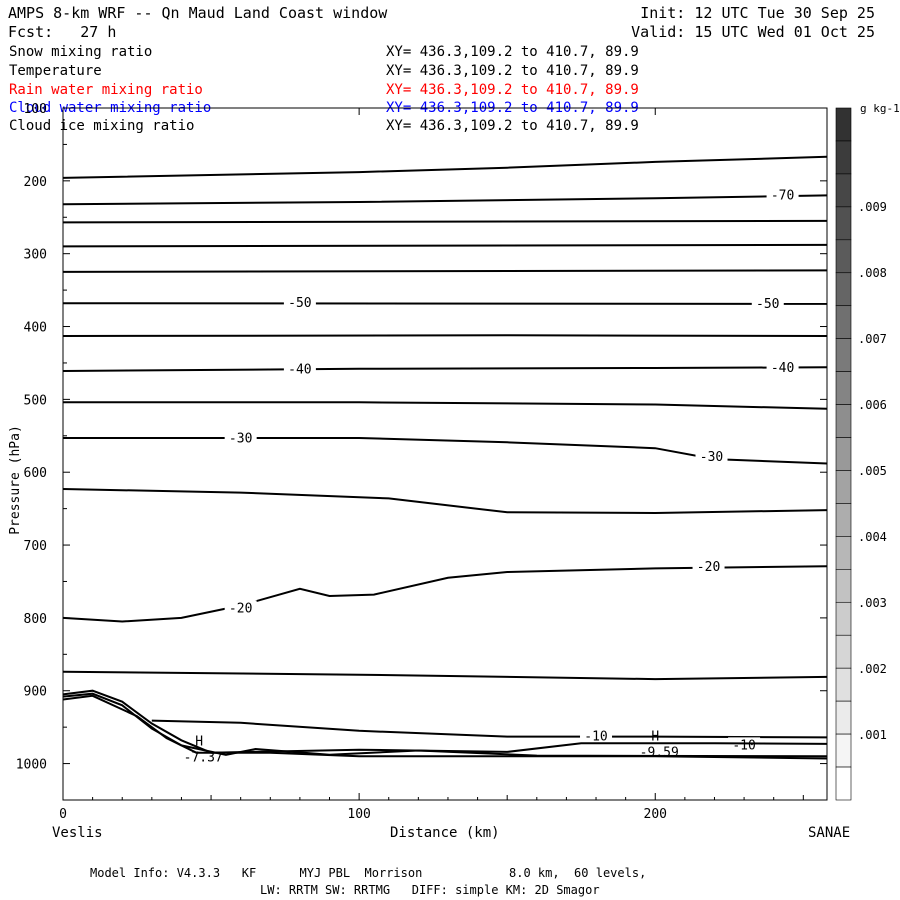  Describe the element at coordinates (203, 758) in the screenshot. I see `extremum-value: -7.37` at that location.